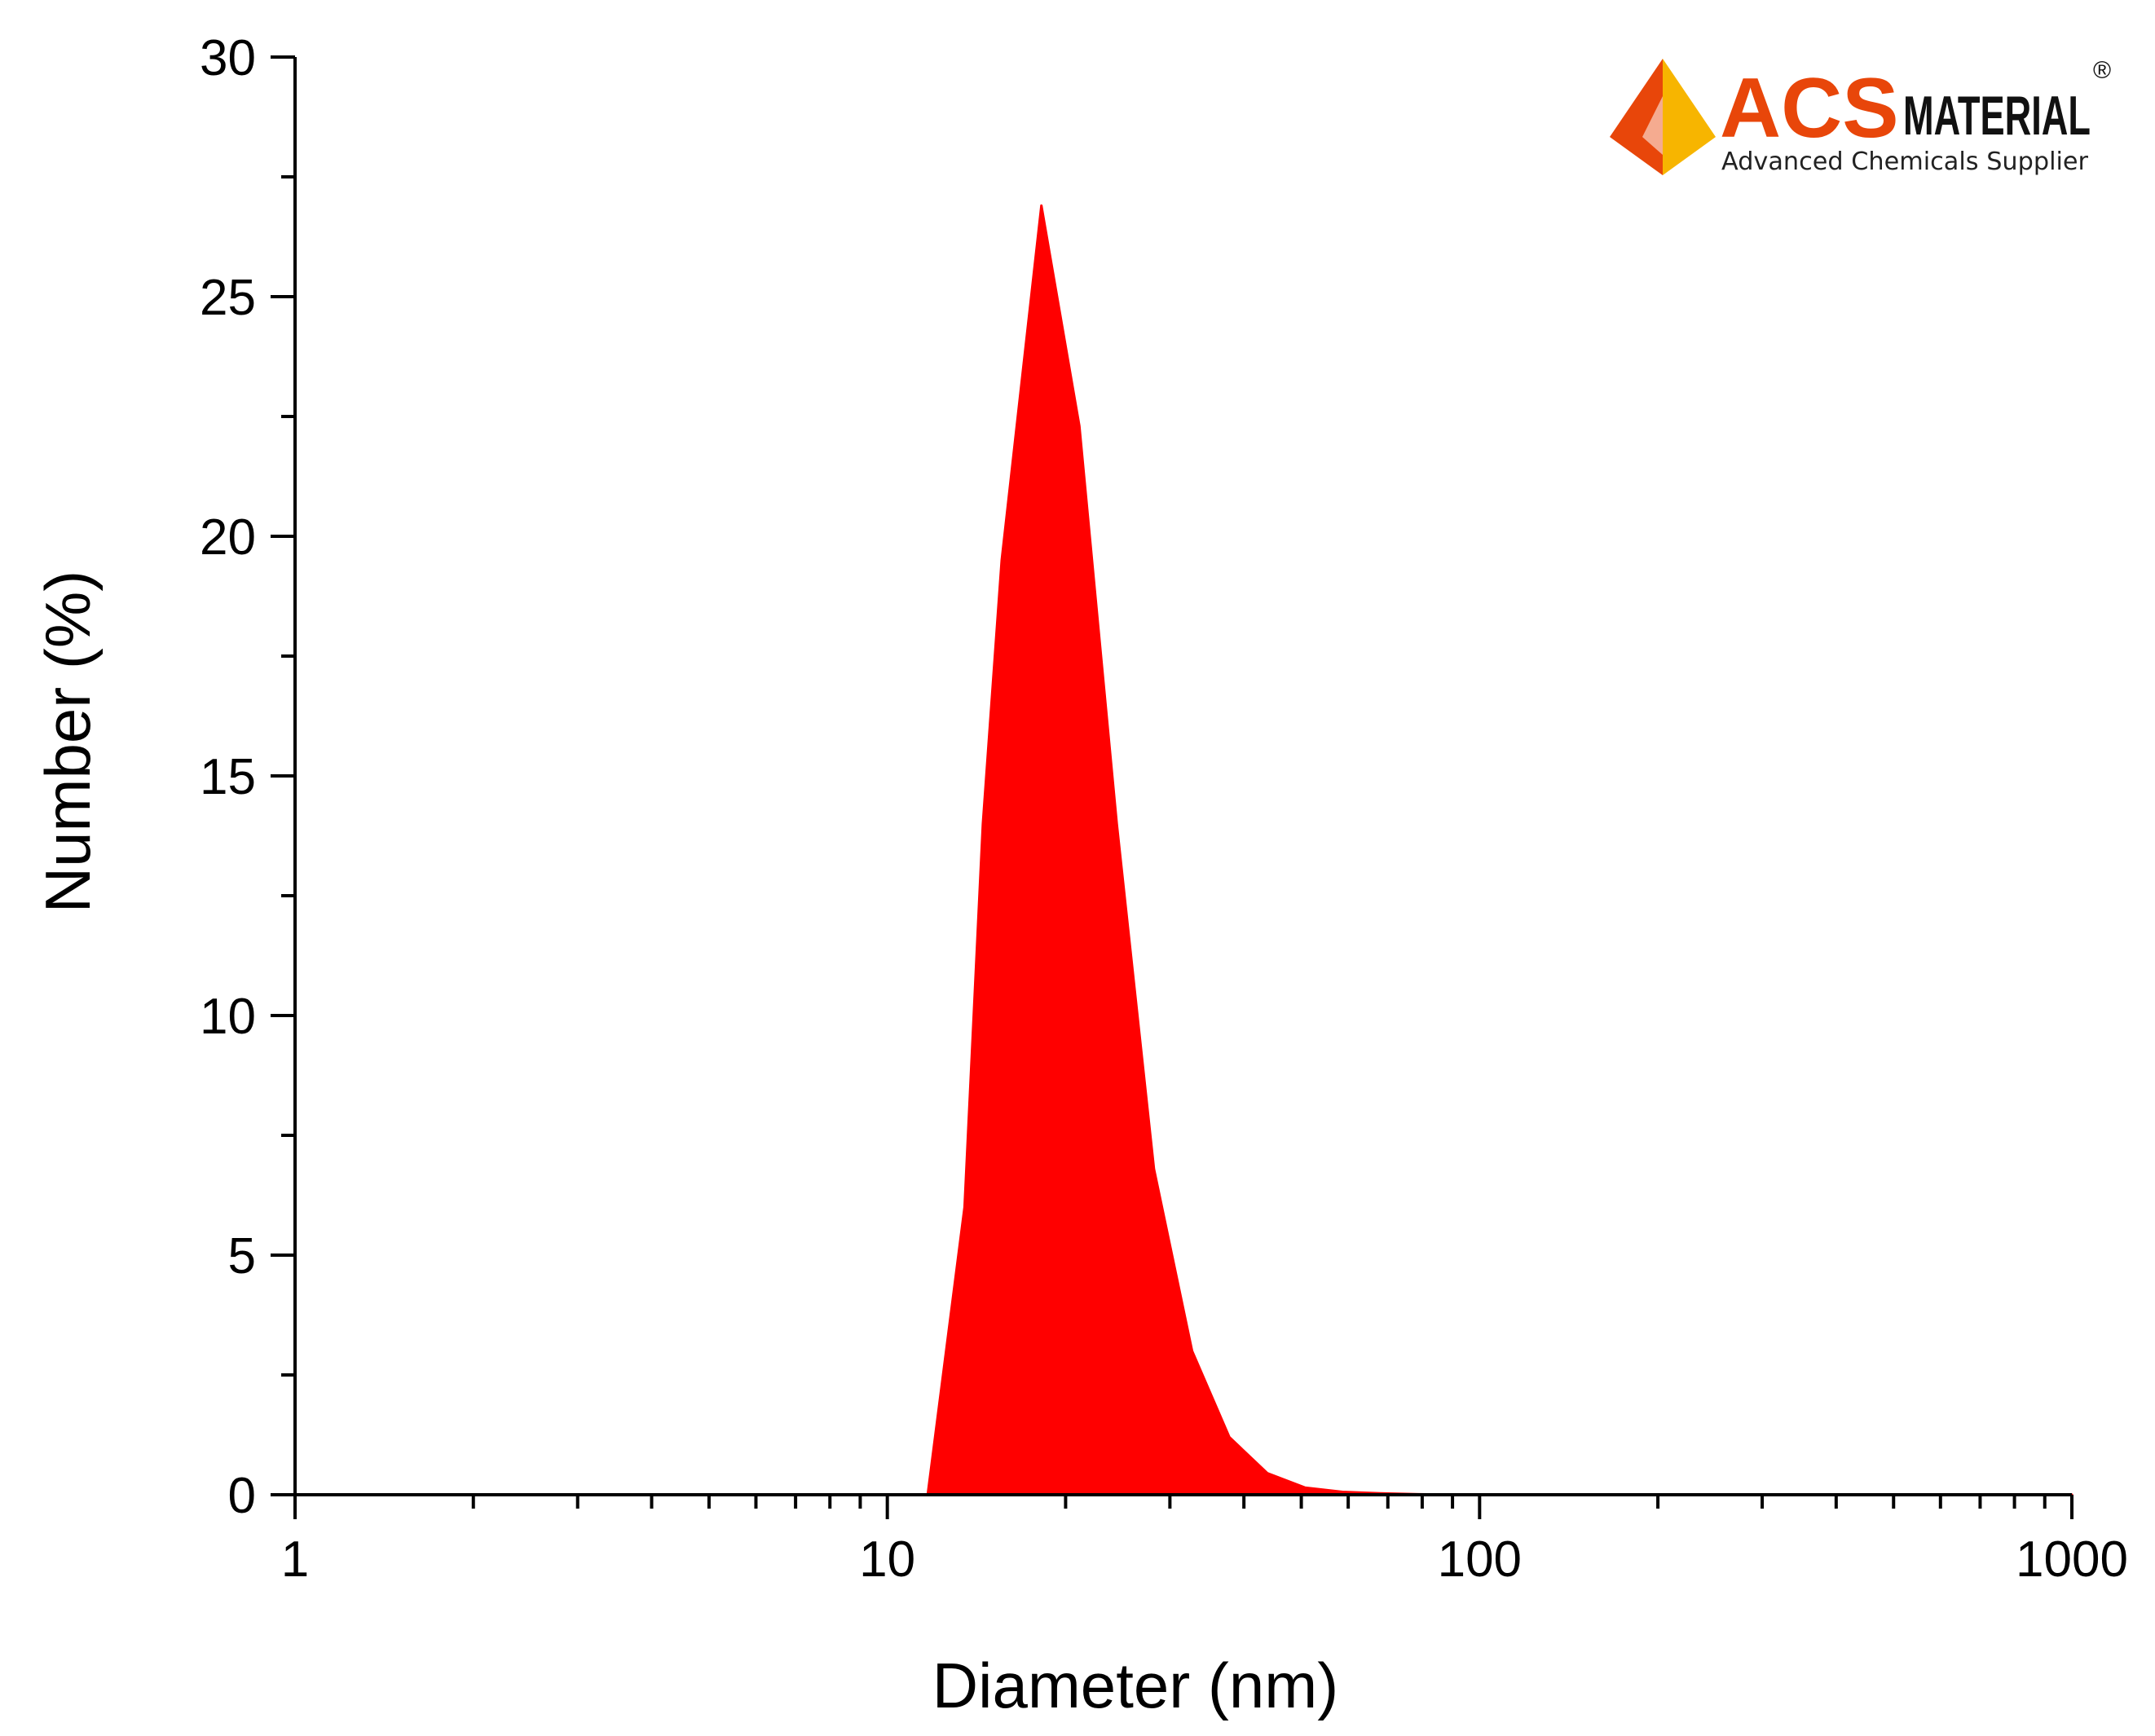 This screenshot has height=1736, width=2155. What do you see at coordinates (1663, 117) in the screenshot?
I see `acs-logo-icon` at bounding box center [1663, 117].